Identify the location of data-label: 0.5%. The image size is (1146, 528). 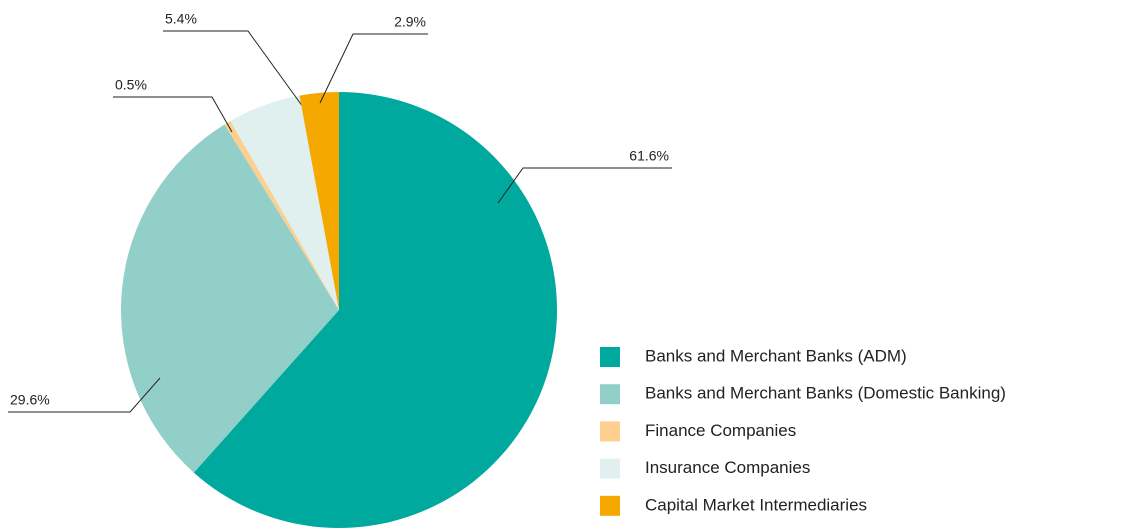
(131, 85).